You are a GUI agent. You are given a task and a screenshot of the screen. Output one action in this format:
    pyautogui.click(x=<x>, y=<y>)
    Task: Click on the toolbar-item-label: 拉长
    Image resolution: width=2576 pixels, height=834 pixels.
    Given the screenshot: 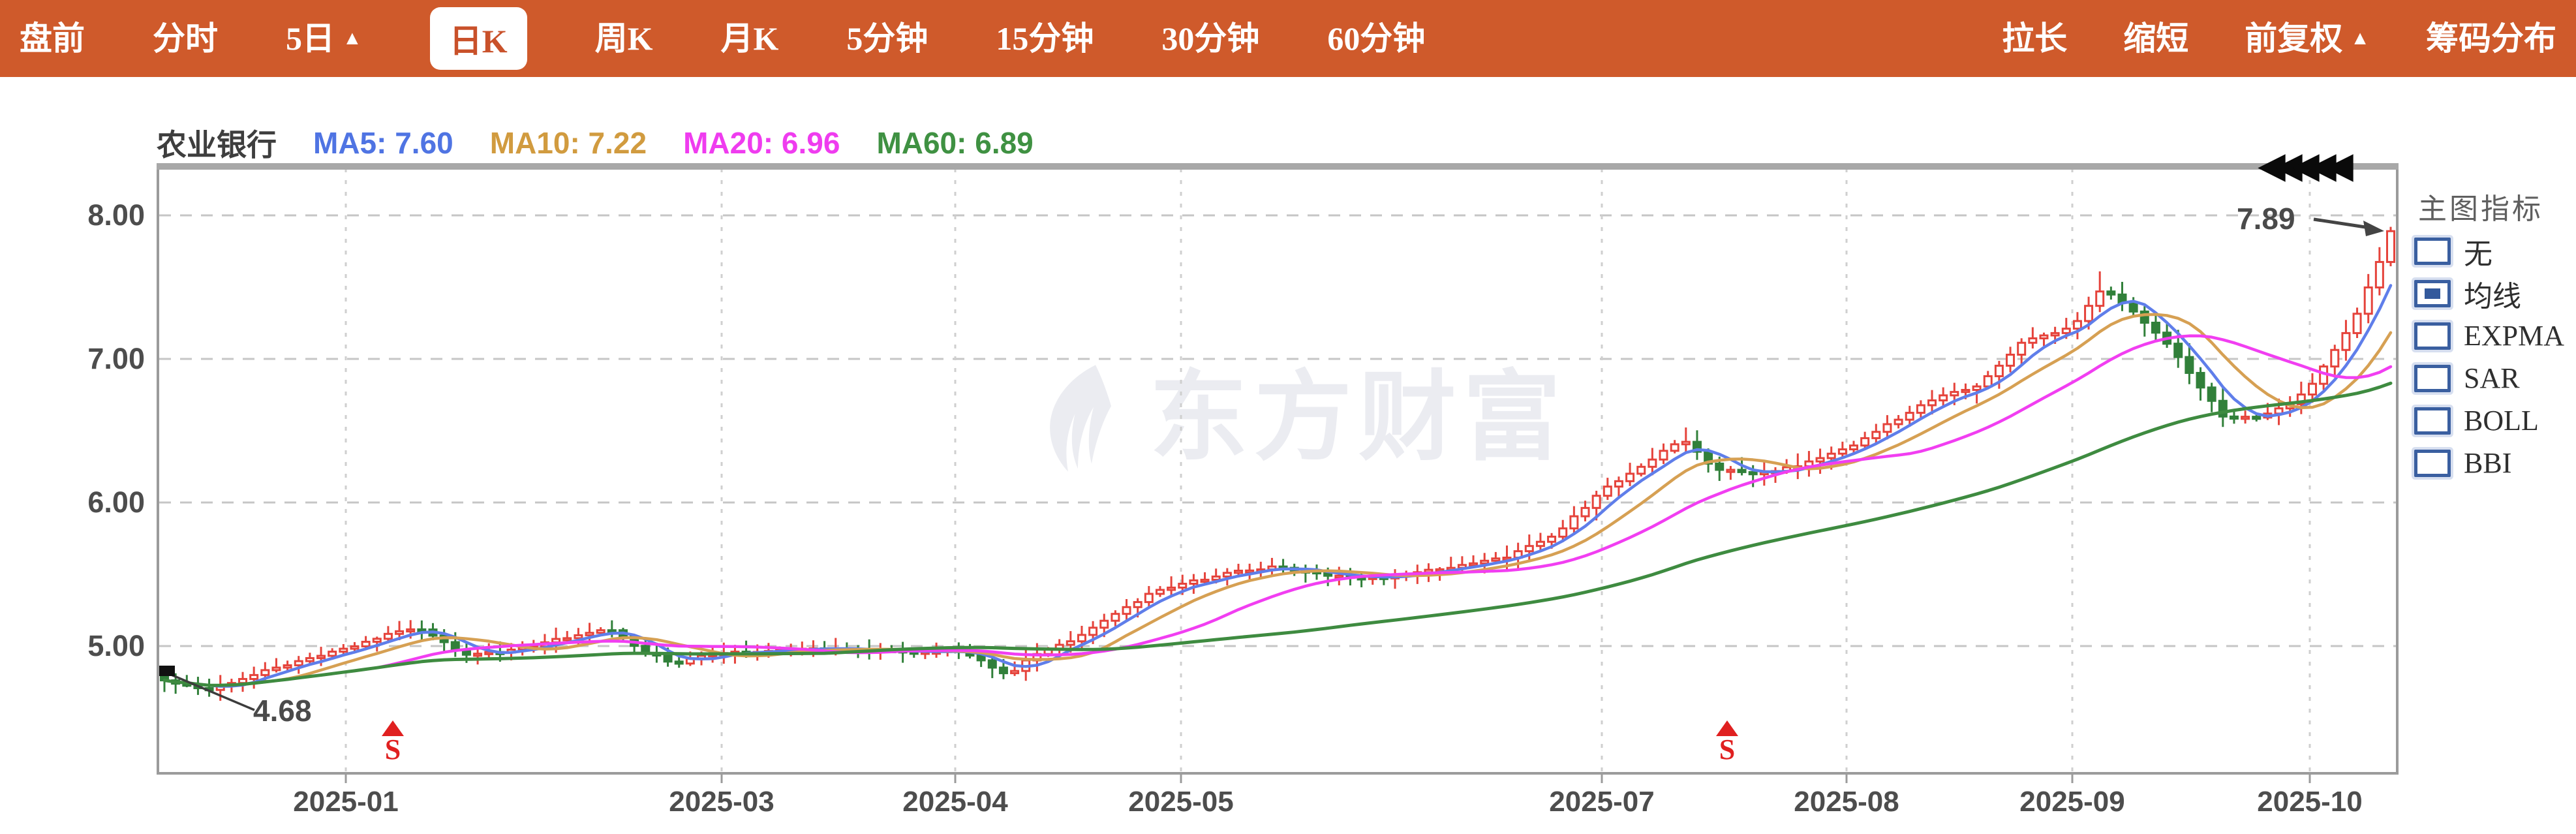 What is the action you would take?
    pyautogui.click(x=2035, y=38)
    